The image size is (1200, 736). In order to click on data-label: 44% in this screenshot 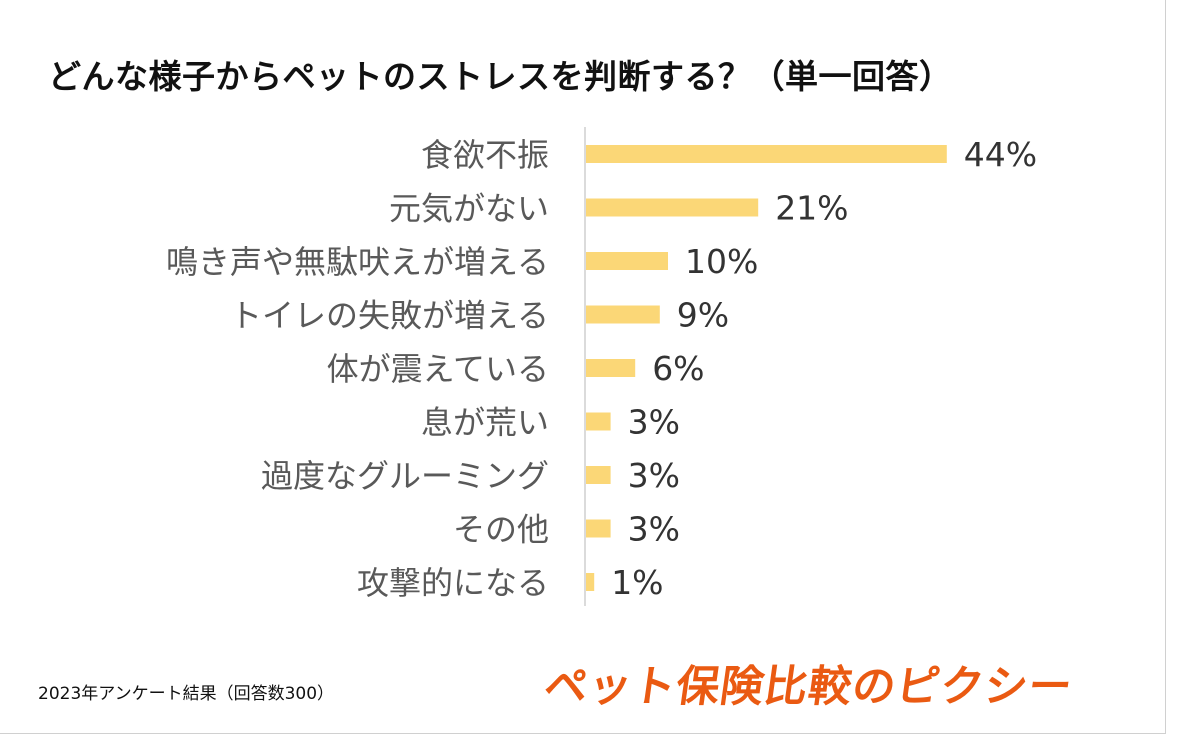, I will do `click(1000, 154)`.